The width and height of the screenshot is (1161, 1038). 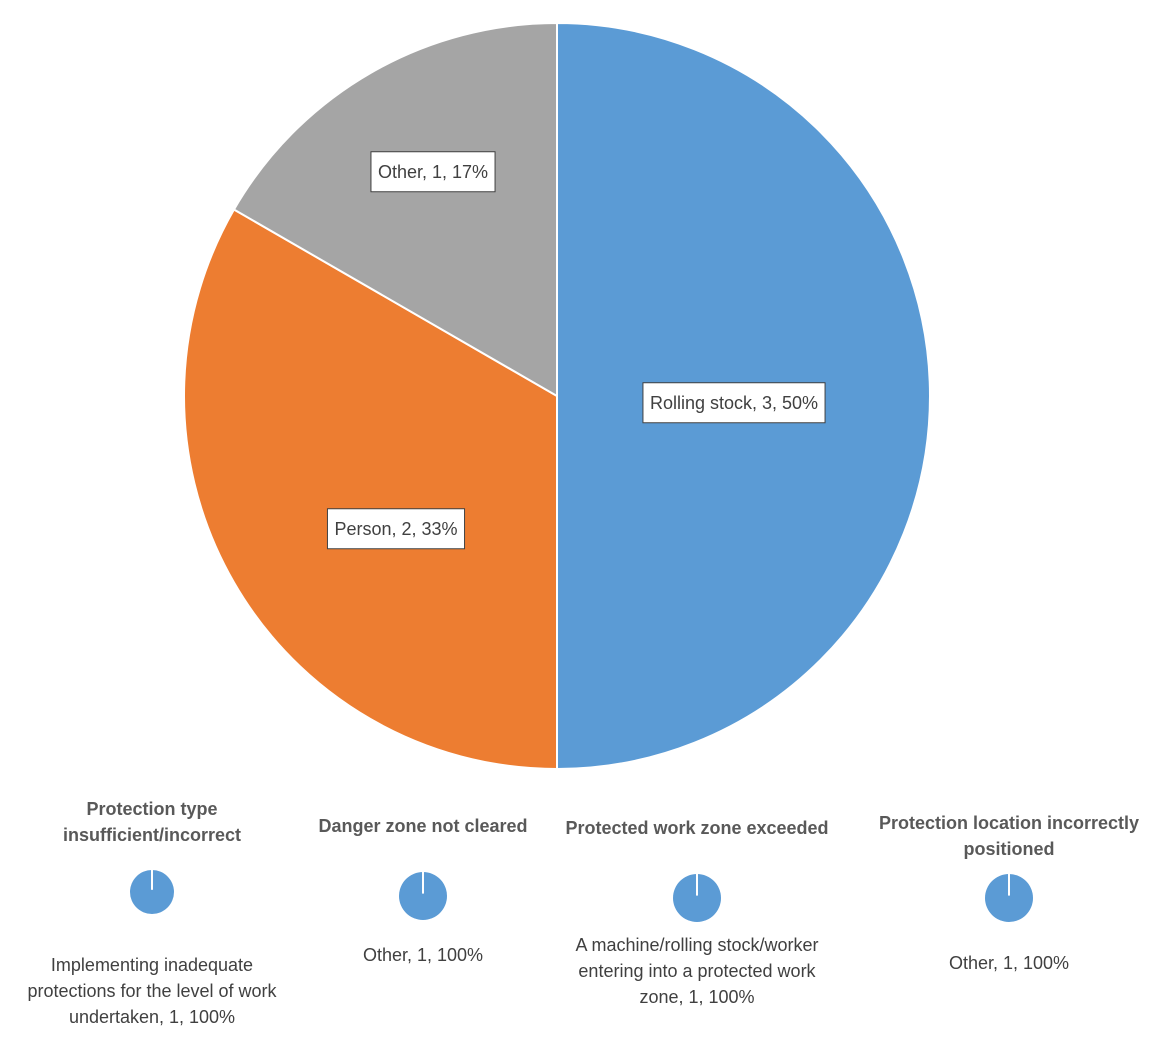 What do you see at coordinates (1009, 823) in the screenshot?
I see `mini-pie-title: Protection location incorrectly` at bounding box center [1009, 823].